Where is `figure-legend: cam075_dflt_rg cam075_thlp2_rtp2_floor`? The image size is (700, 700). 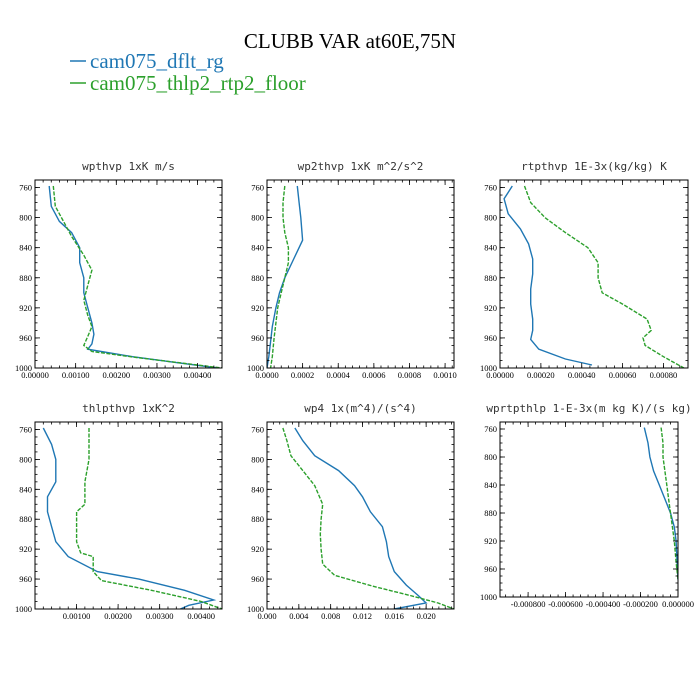 figure-legend: cam075_dflt_rg cam075_thlp2_rtp2_floor is located at coordinates (188, 72).